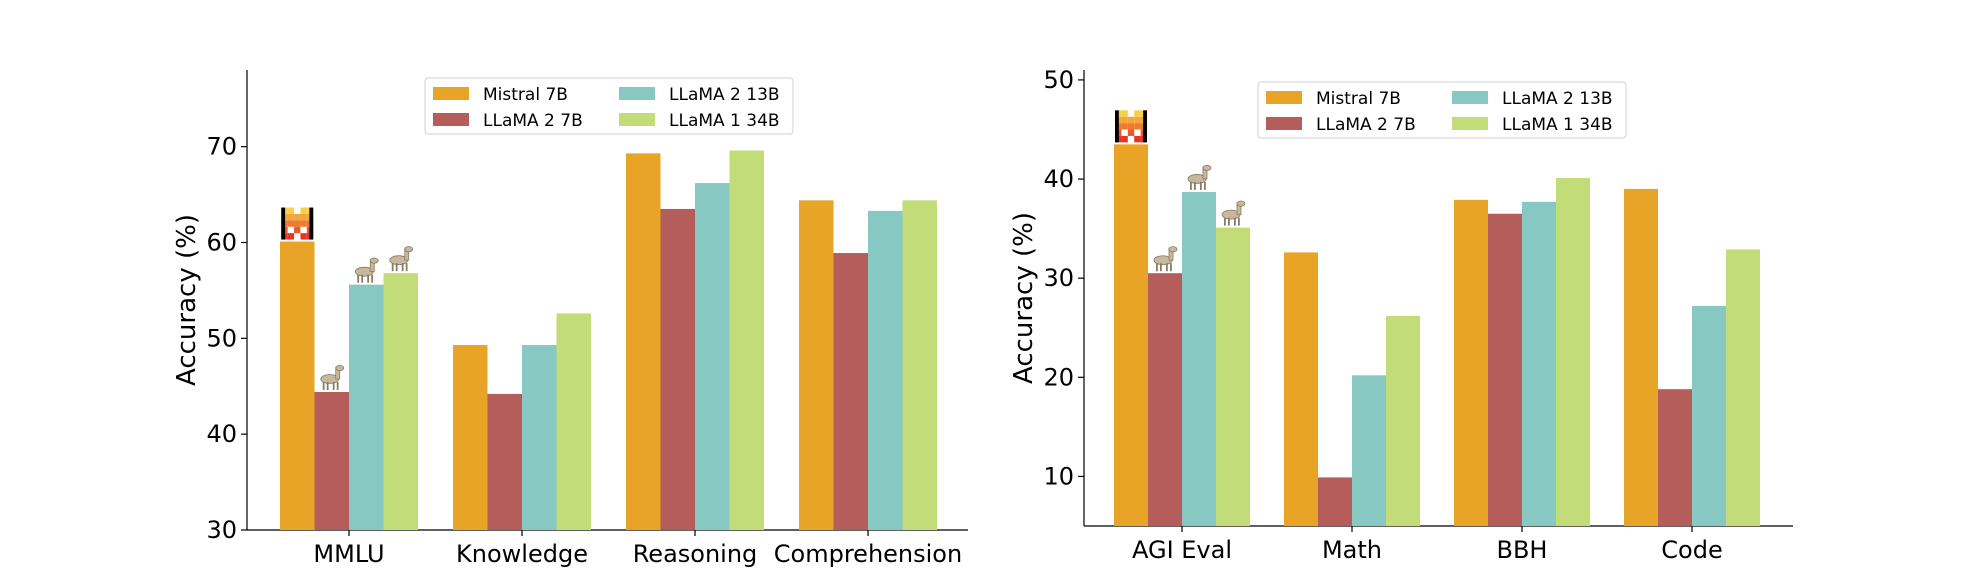 This screenshot has height=581, width=1975. I want to click on x-tick-label: BBH, so click(1522, 550).